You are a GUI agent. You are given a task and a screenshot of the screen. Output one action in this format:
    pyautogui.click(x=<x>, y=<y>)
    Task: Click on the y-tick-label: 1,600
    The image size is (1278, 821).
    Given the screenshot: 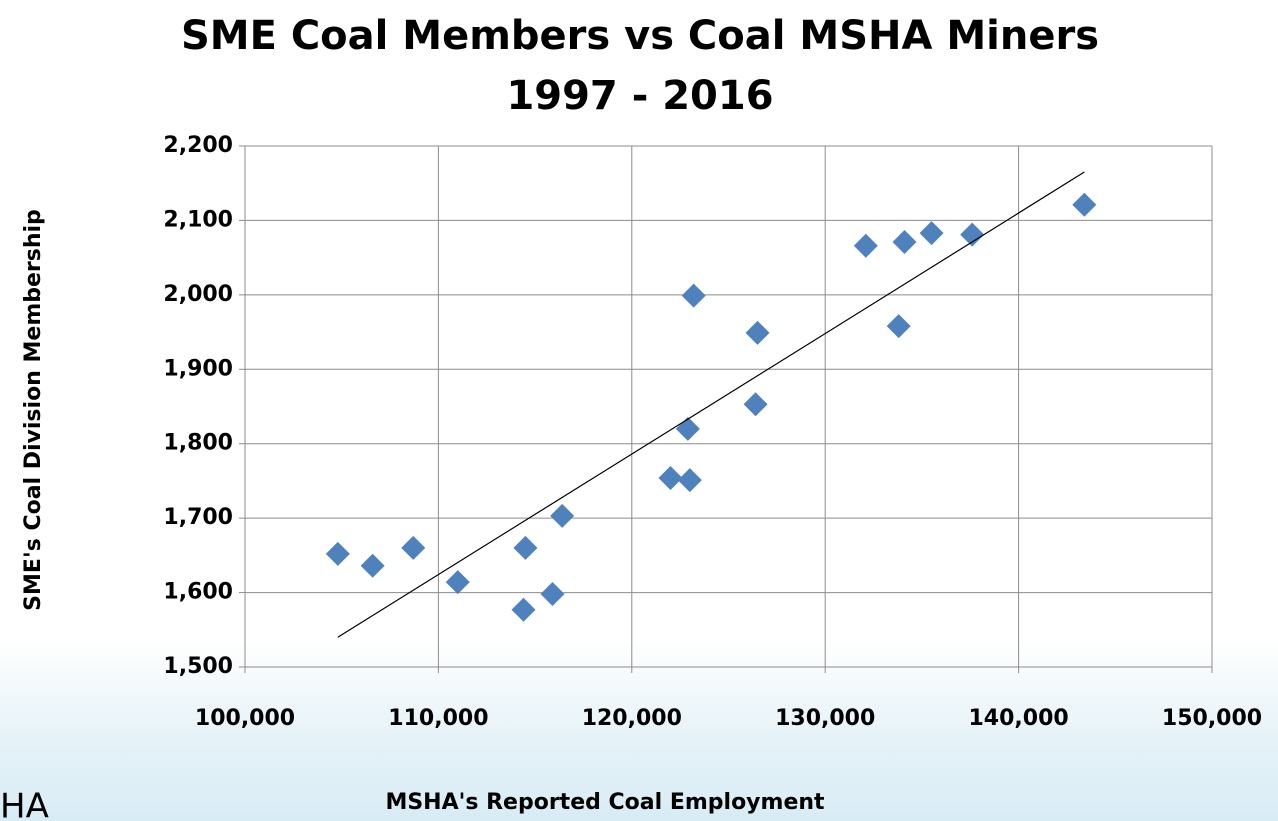 What is the action you would take?
    pyautogui.click(x=198, y=592)
    